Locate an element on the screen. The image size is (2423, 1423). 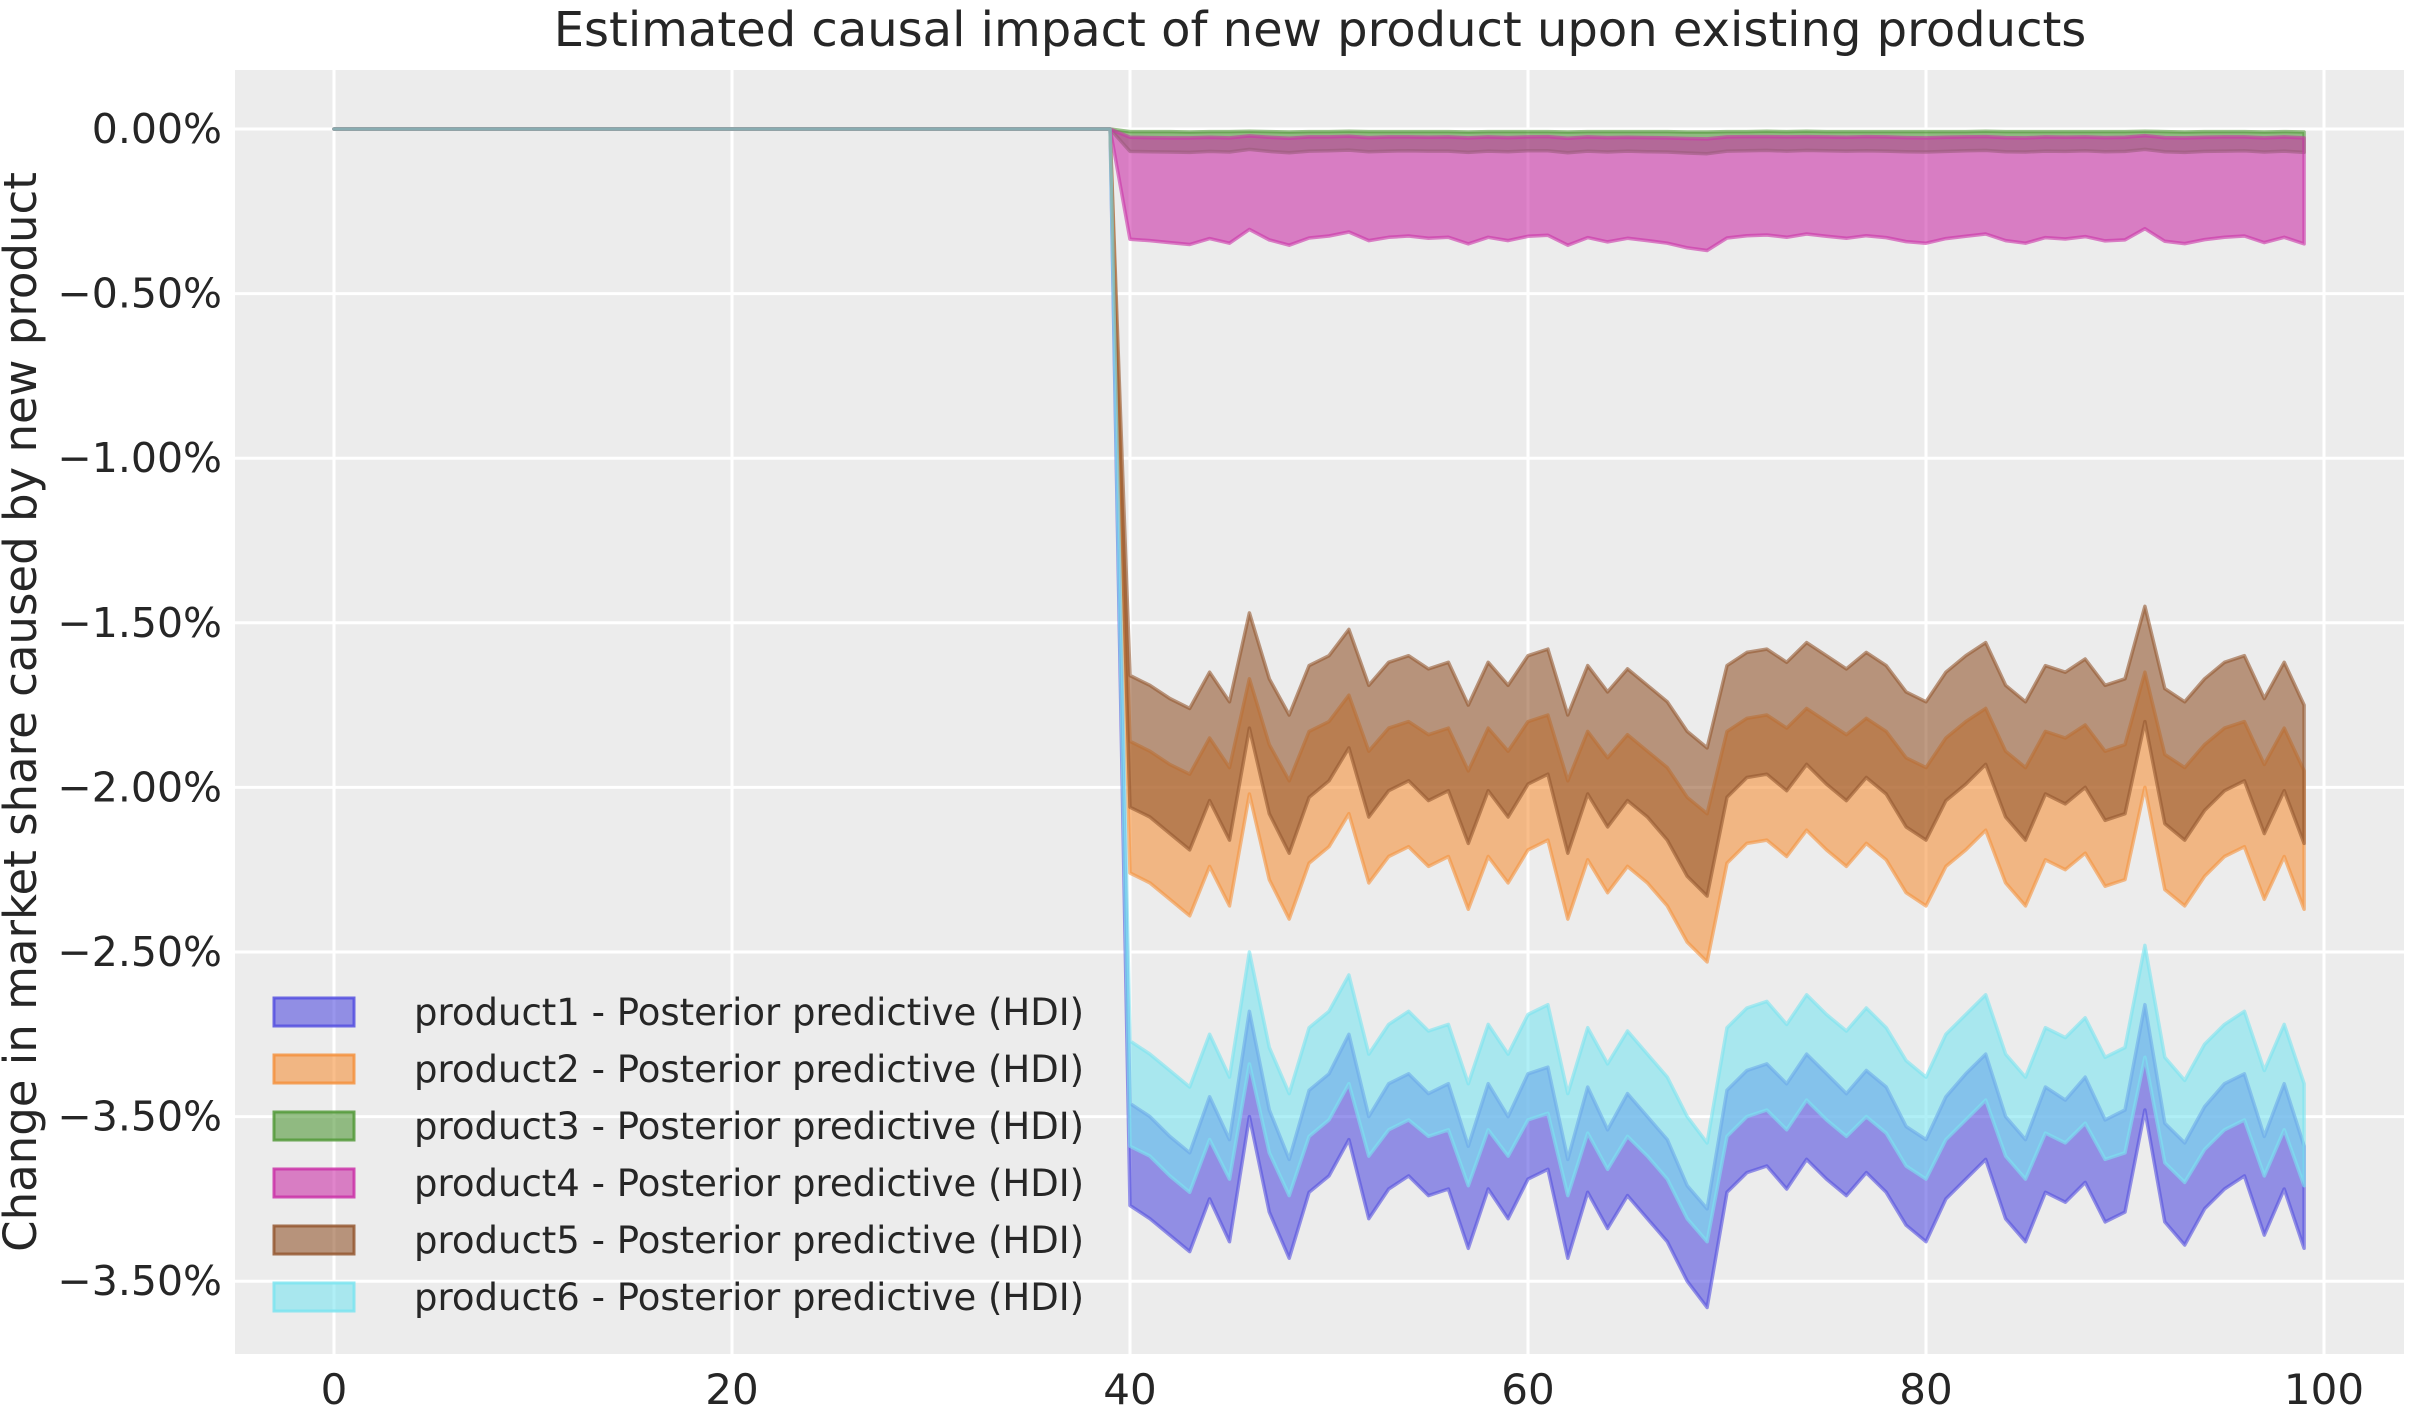
x-tick-labels: 0 20 40 60 80 100 is located at coordinates (1342, 1389).